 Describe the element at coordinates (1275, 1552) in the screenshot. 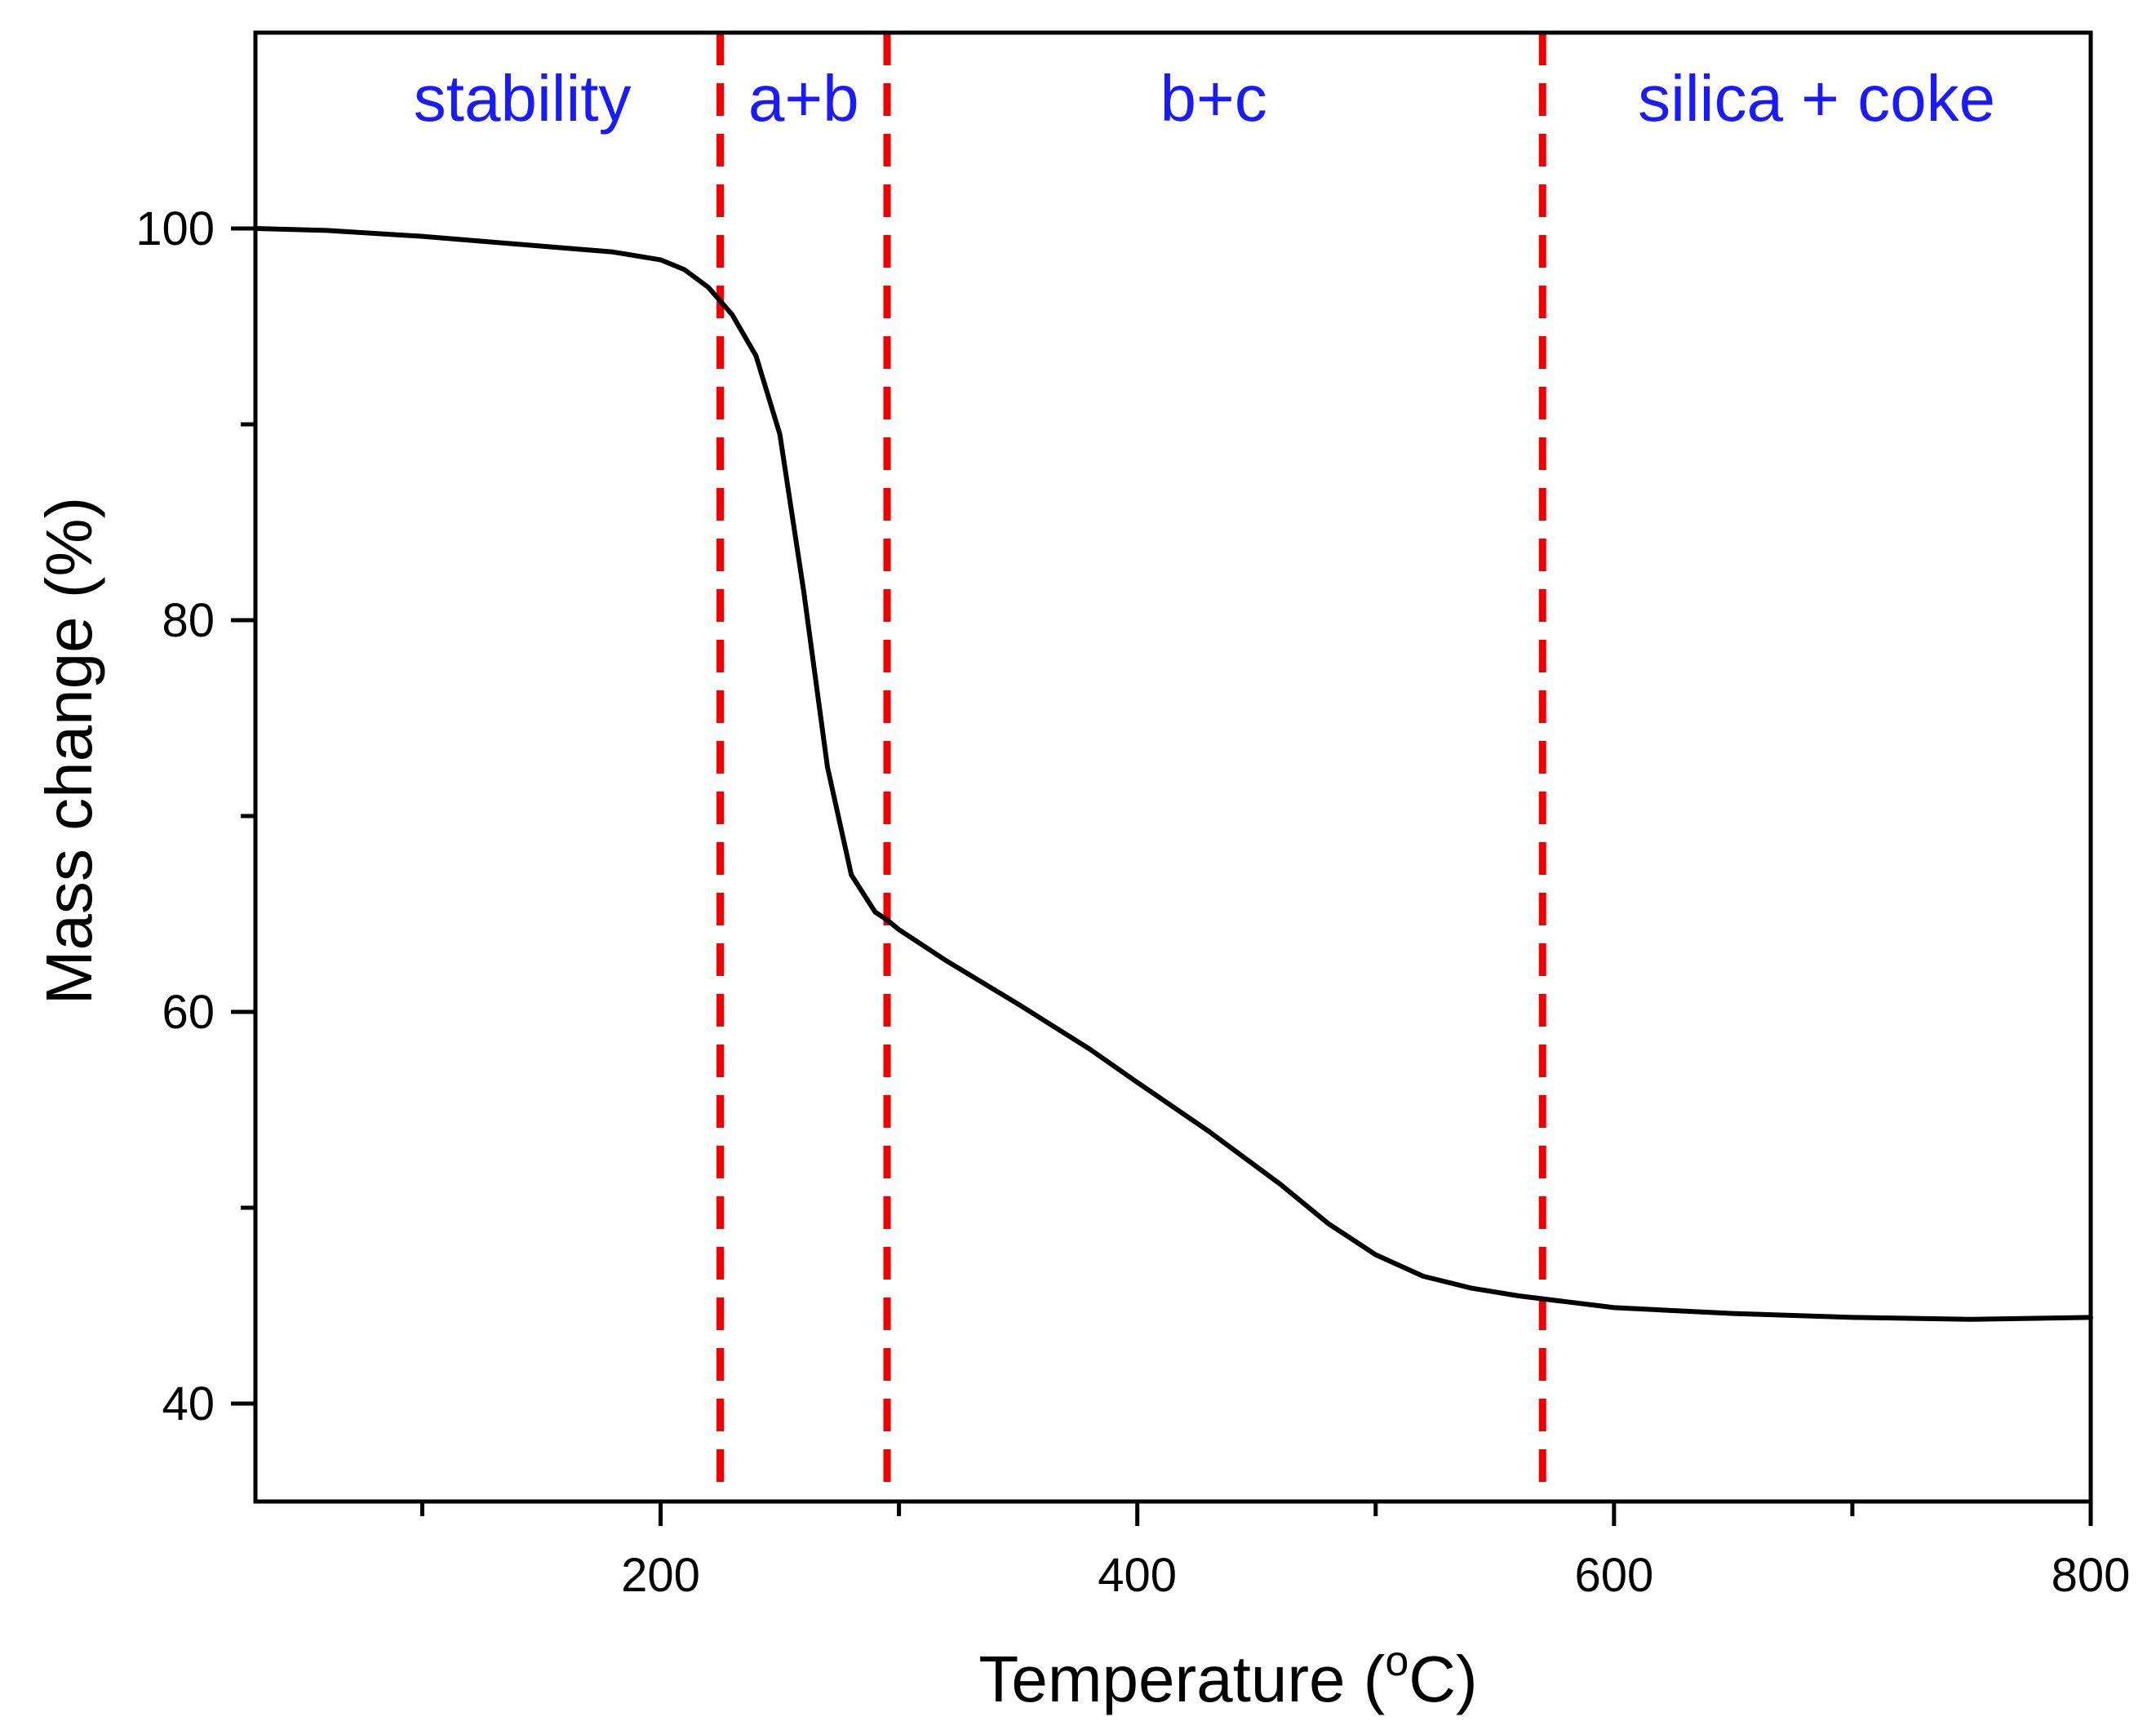

I see `x-axis: 200 400 600 800` at that location.